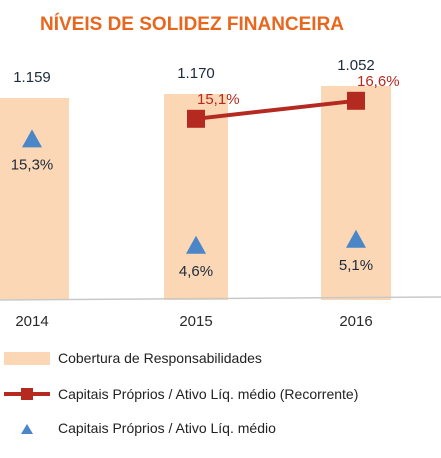 This screenshot has height=458, width=441. What do you see at coordinates (356, 193) in the screenshot?
I see `bar-2016` at bounding box center [356, 193].